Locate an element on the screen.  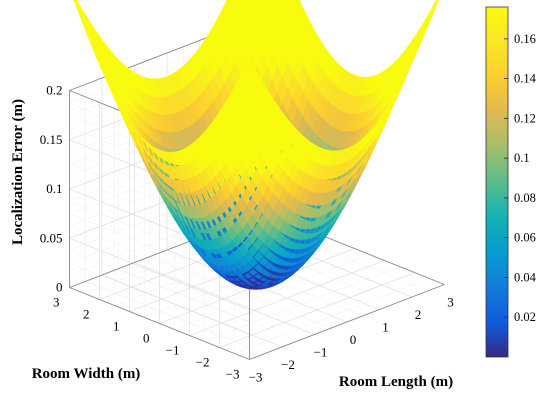
y-tick-label: 0 is located at coordinates (146, 338).